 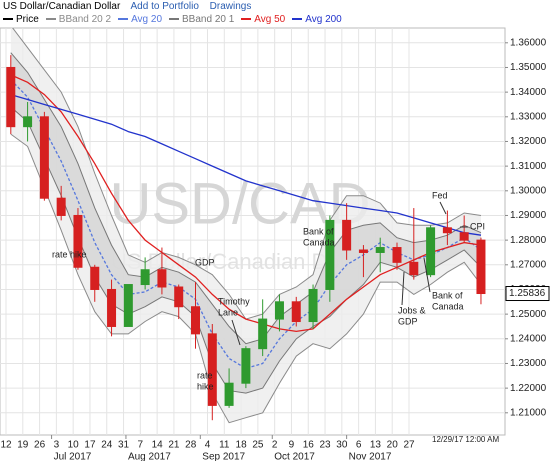 I want to click on x-tick-label: 25, so click(x=258, y=445).